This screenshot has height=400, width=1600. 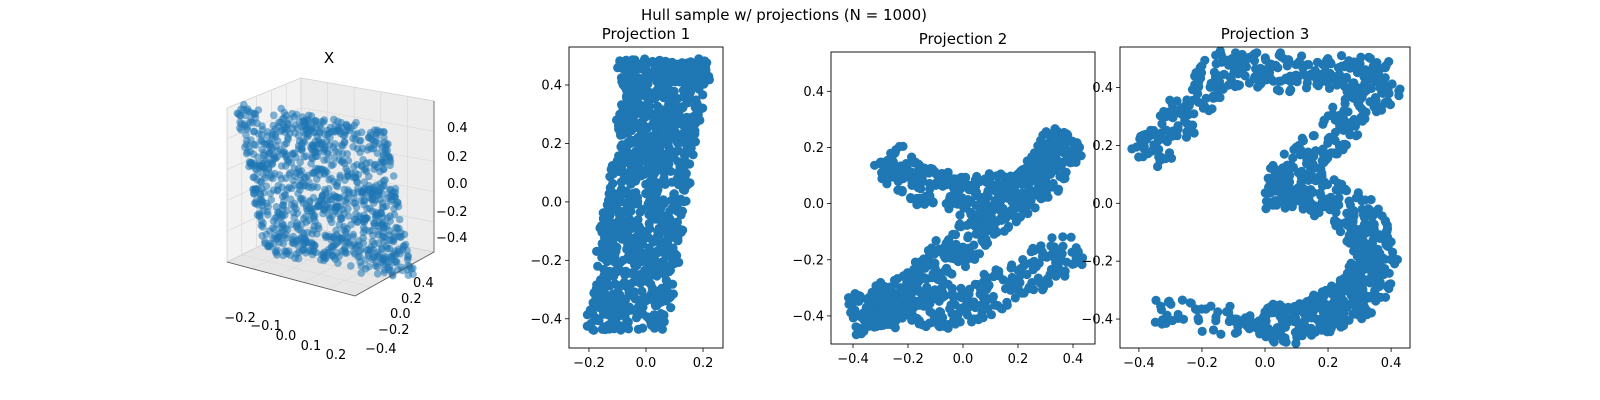 I want to click on grid-line, so click(x=367, y=119).